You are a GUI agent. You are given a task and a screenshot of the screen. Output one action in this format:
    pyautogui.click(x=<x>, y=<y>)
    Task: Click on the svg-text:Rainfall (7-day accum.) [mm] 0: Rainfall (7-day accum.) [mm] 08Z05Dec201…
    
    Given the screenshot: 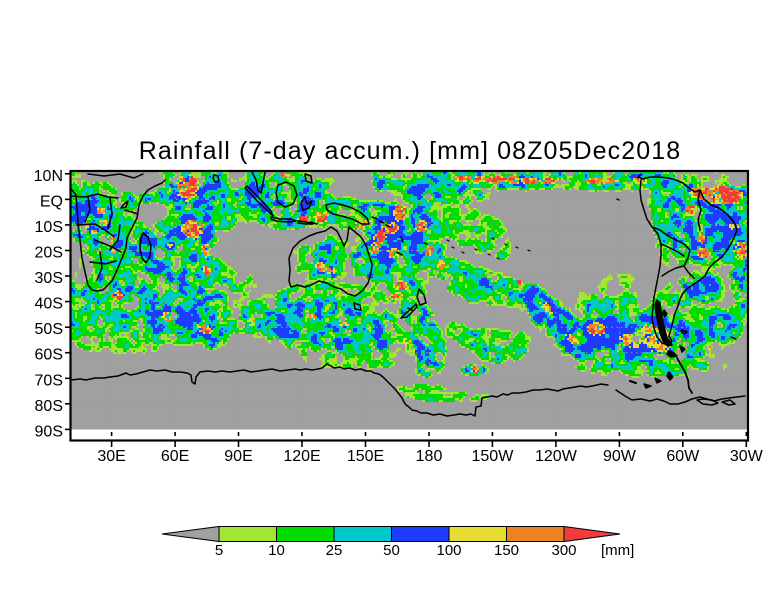 What is the action you would take?
    pyautogui.click(x=410, y=151)
    